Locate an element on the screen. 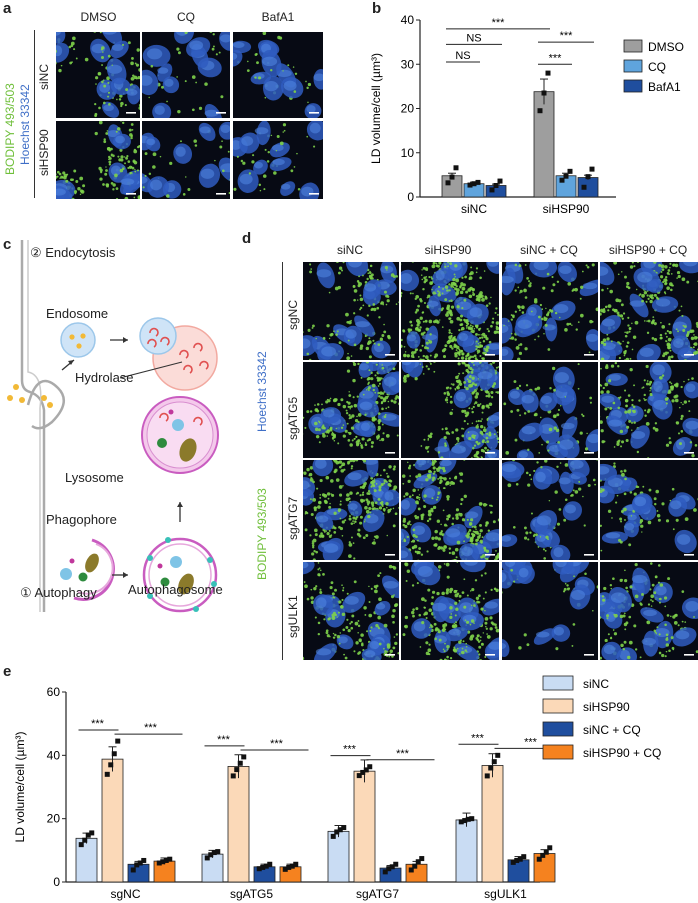 The image size is (698, 903). label-autophagosome: Autophagosome is located at coordinates (175, 589).